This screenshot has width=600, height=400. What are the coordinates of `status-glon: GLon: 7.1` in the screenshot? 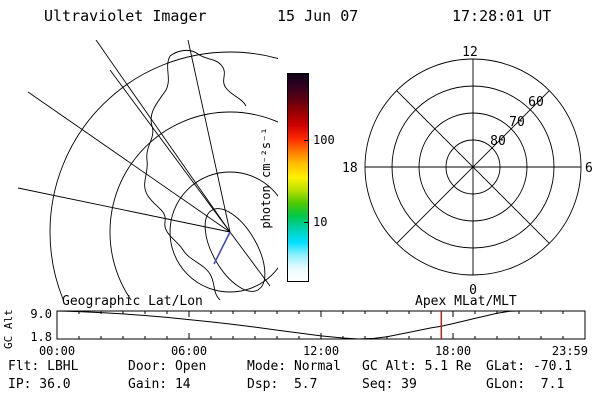 It's located at (525, 384).